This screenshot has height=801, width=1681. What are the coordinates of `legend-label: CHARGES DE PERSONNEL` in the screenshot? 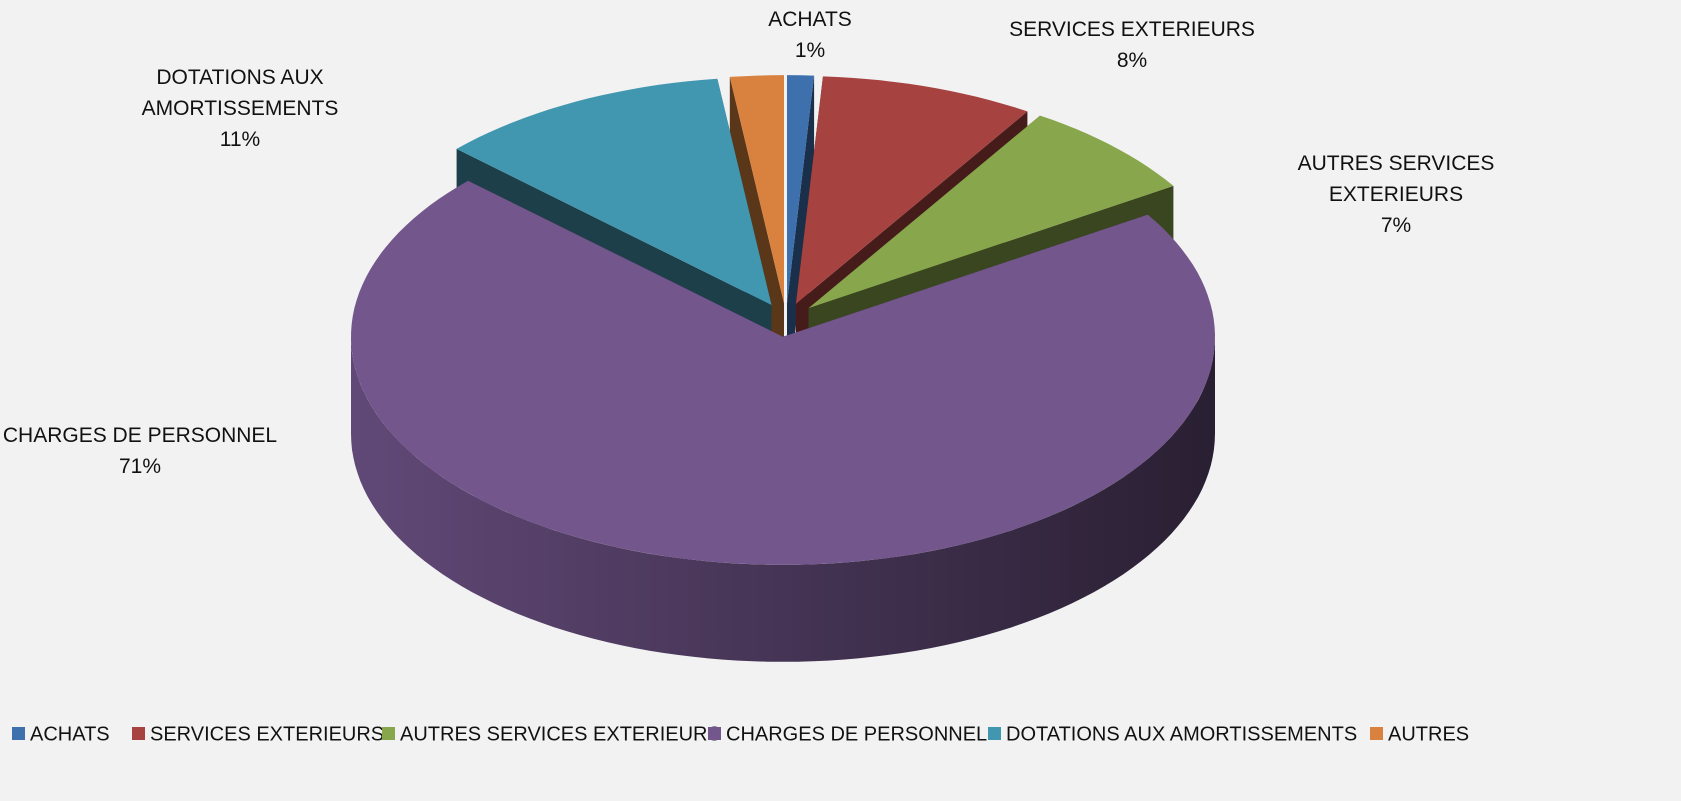 It's located at (856, 734).